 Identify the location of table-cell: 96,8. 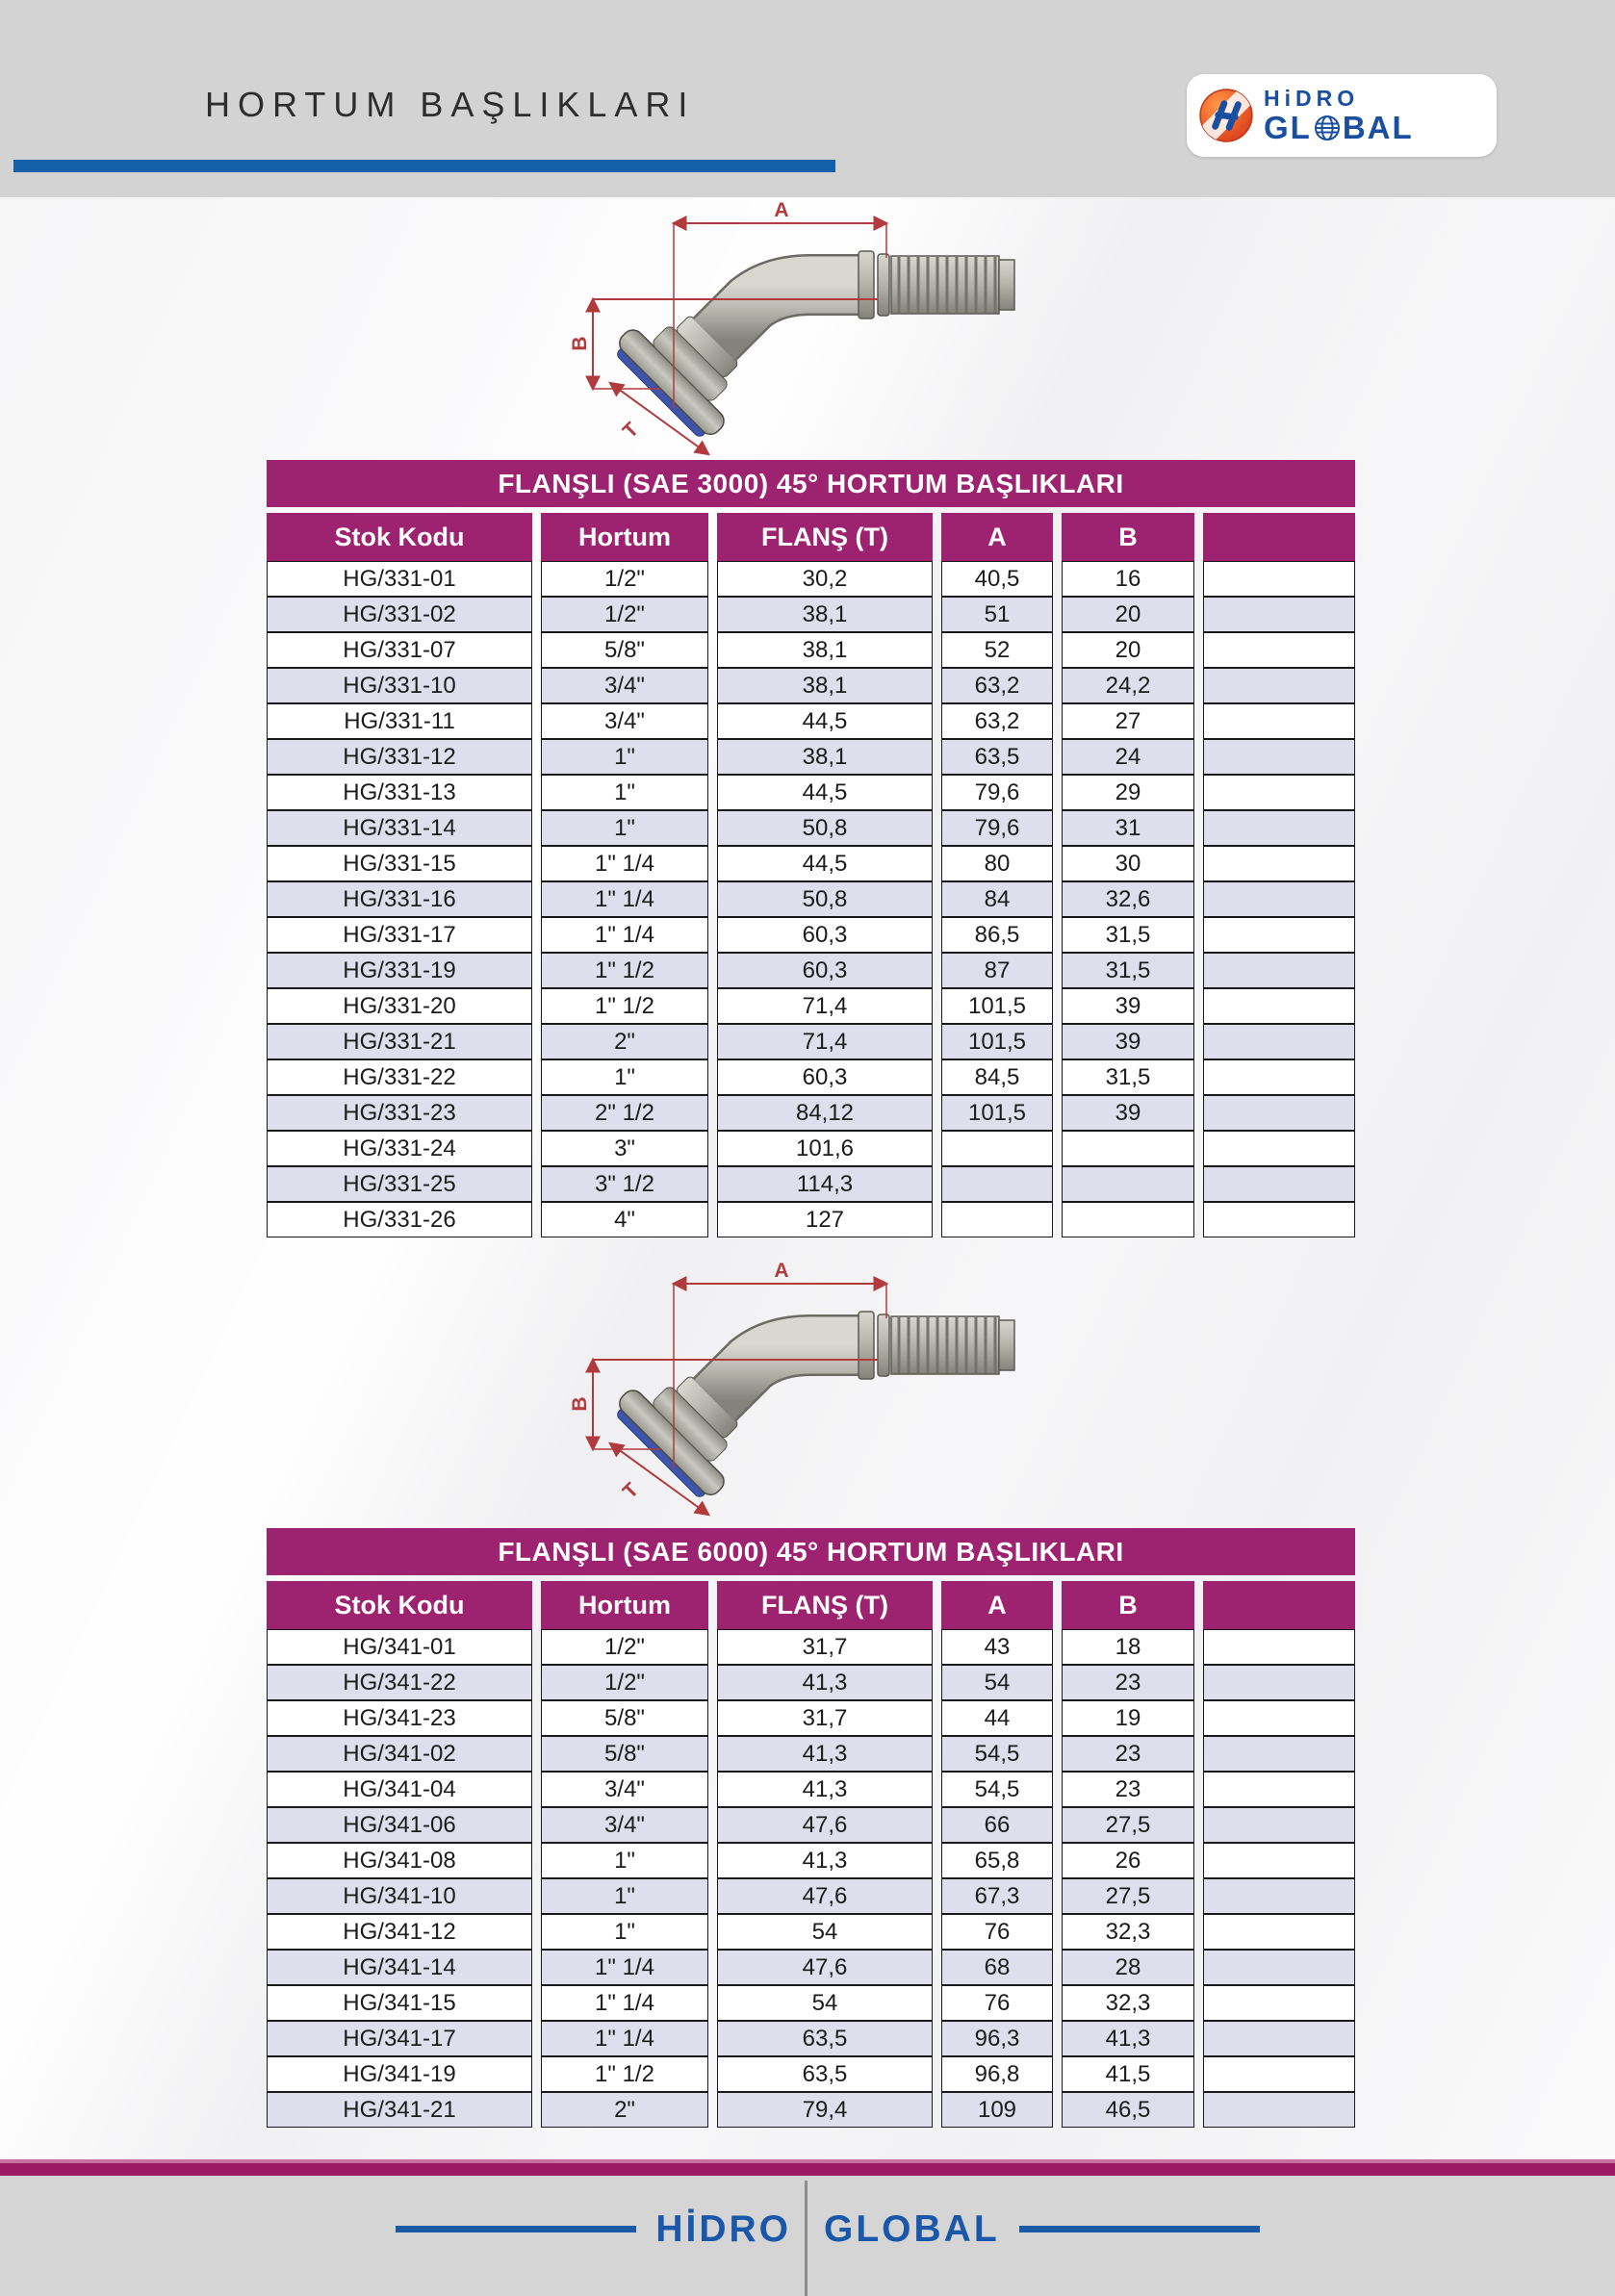
(997, 2074).